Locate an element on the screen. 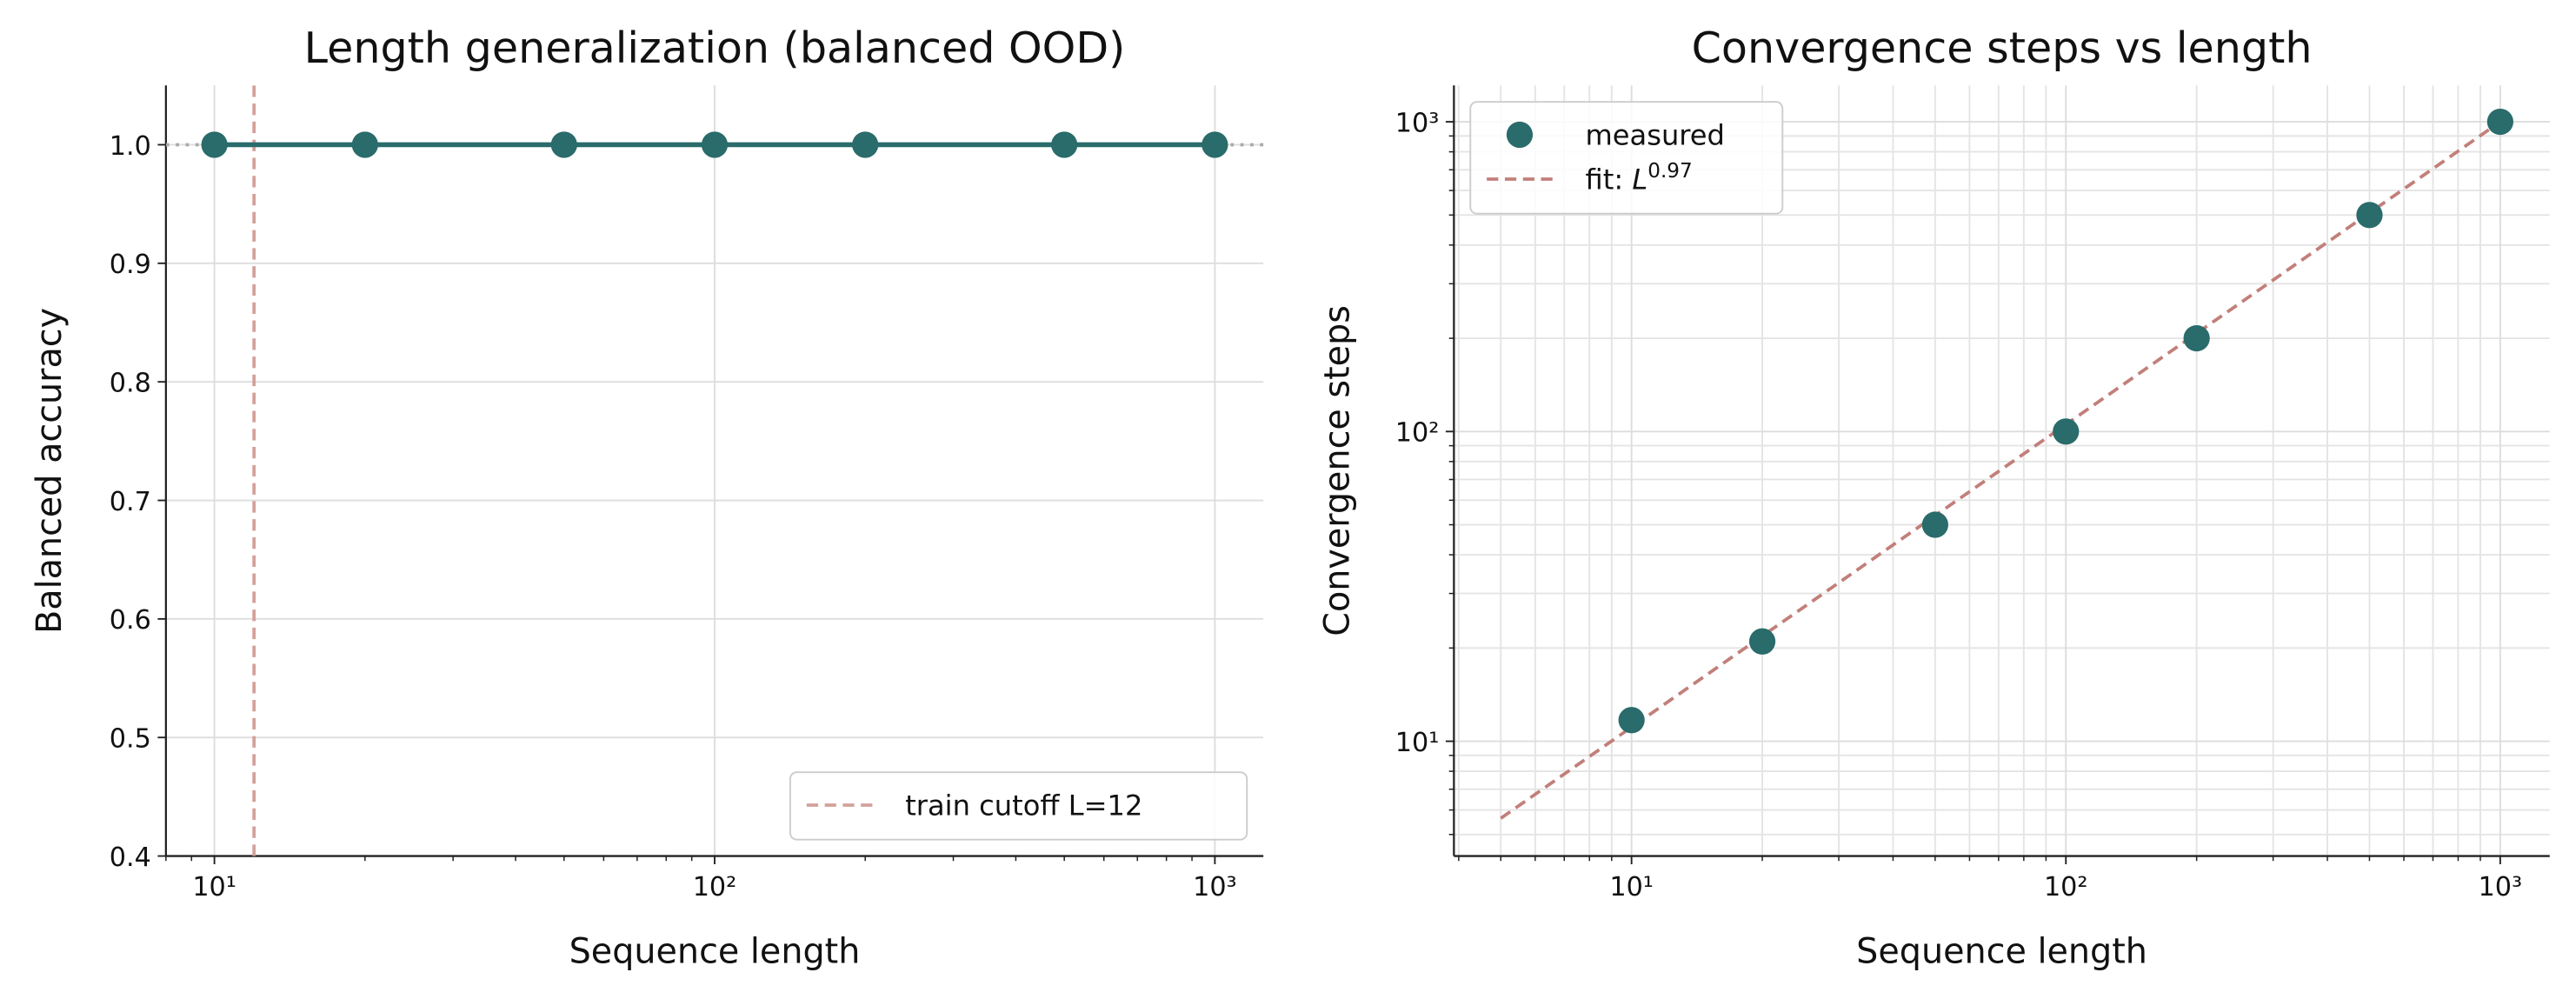 This screenshot has height=999, width=2576. y-tick-label: 0.6 is located at coordinates (130, 620).